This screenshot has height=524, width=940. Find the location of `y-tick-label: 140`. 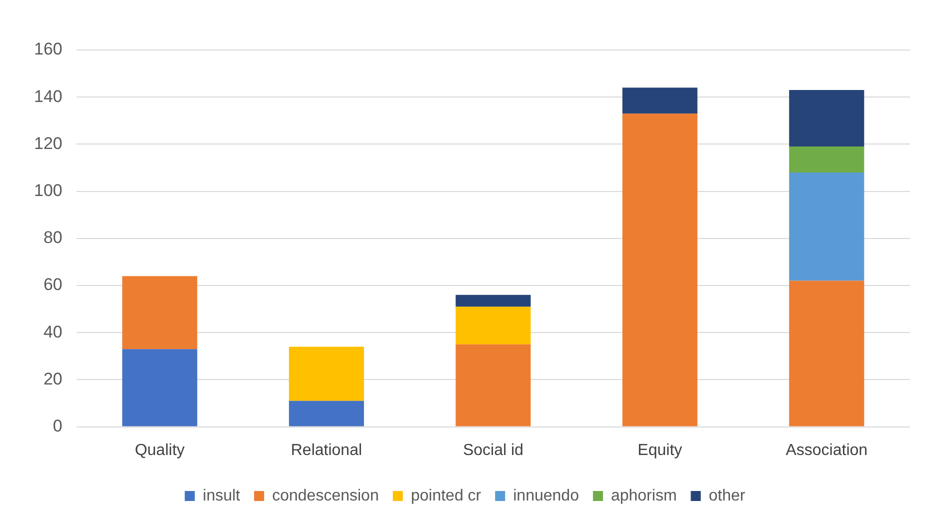

y-tick-label: 140 is located at coordinates (48, 96).